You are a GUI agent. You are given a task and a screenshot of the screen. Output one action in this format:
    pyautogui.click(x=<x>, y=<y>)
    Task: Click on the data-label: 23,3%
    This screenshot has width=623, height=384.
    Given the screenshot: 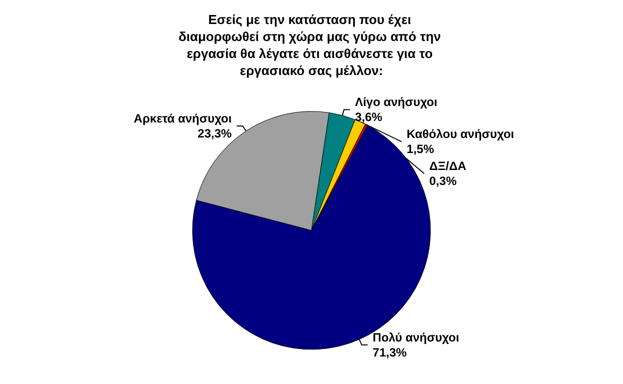 What is the action you would take?
    pyautogui.click(x=215, y=133)
    